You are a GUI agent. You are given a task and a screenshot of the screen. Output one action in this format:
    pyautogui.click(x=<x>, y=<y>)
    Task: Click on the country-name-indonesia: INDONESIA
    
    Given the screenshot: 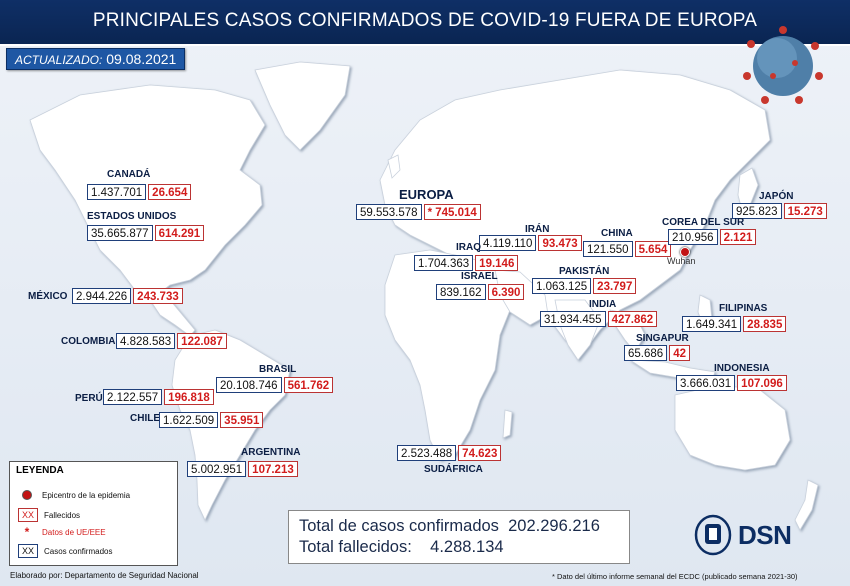 What is the action you would take?
    pyautogui.click(x=742, y=368)
    